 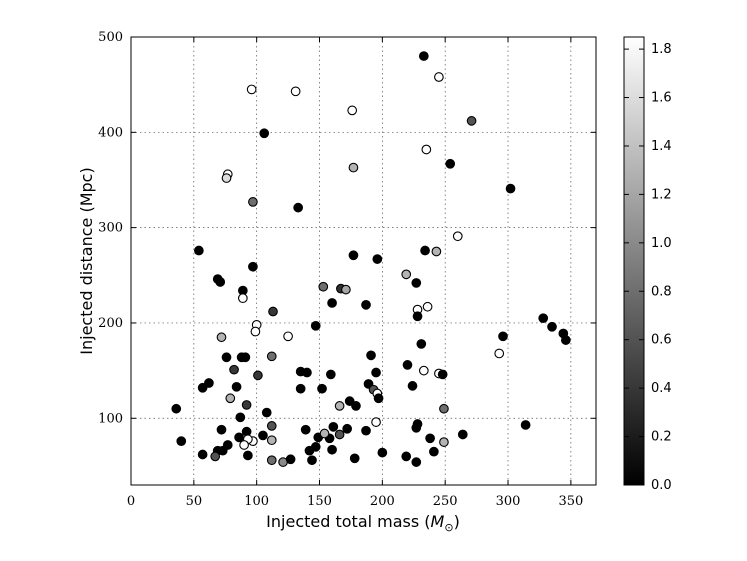 I want to click on y-tick-label: 500, so click(x=110, y=37).